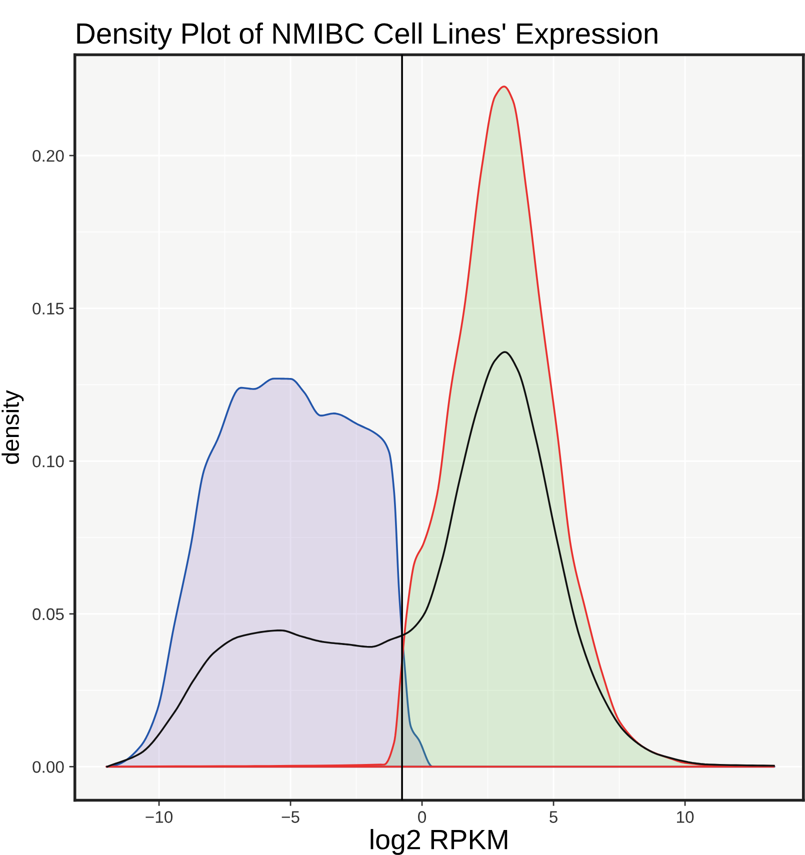  What do you see at coordinates (554, 817) in the screenshot?
I see `x-tick-label: 5` at bounding box center [554, 817].